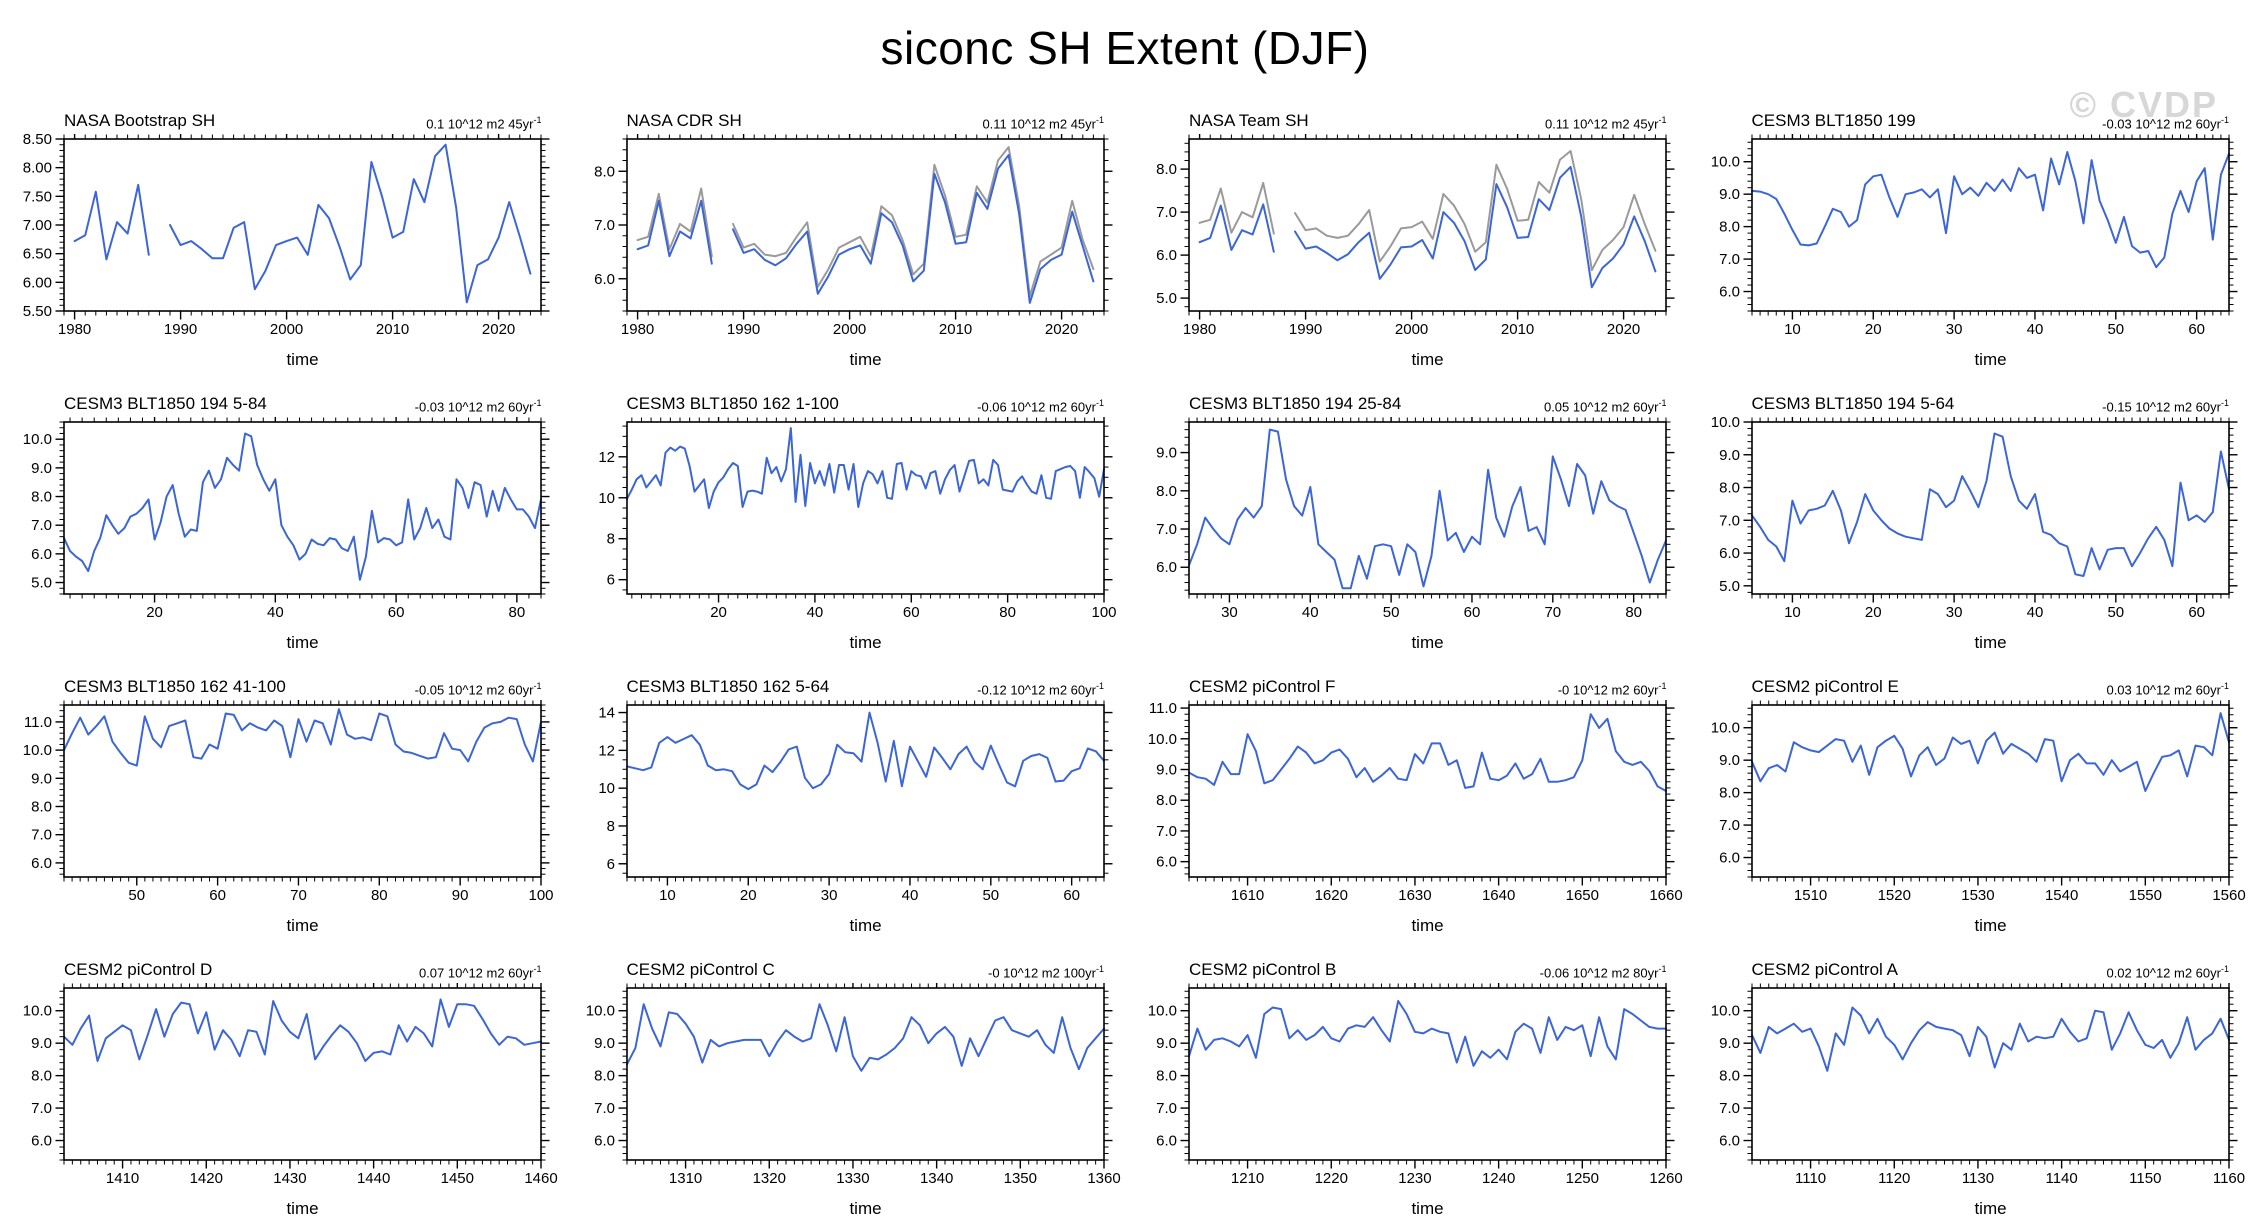 The height and width of the screenshot is (1230, 2250). Describe the element at coordinates (373, 1178) in the screenshot. I see `x-tick-label: 1440` at that location.